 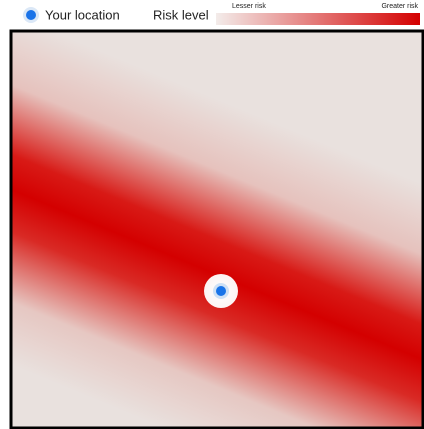 I want to click on location-marker, so click(x=221, y=291).